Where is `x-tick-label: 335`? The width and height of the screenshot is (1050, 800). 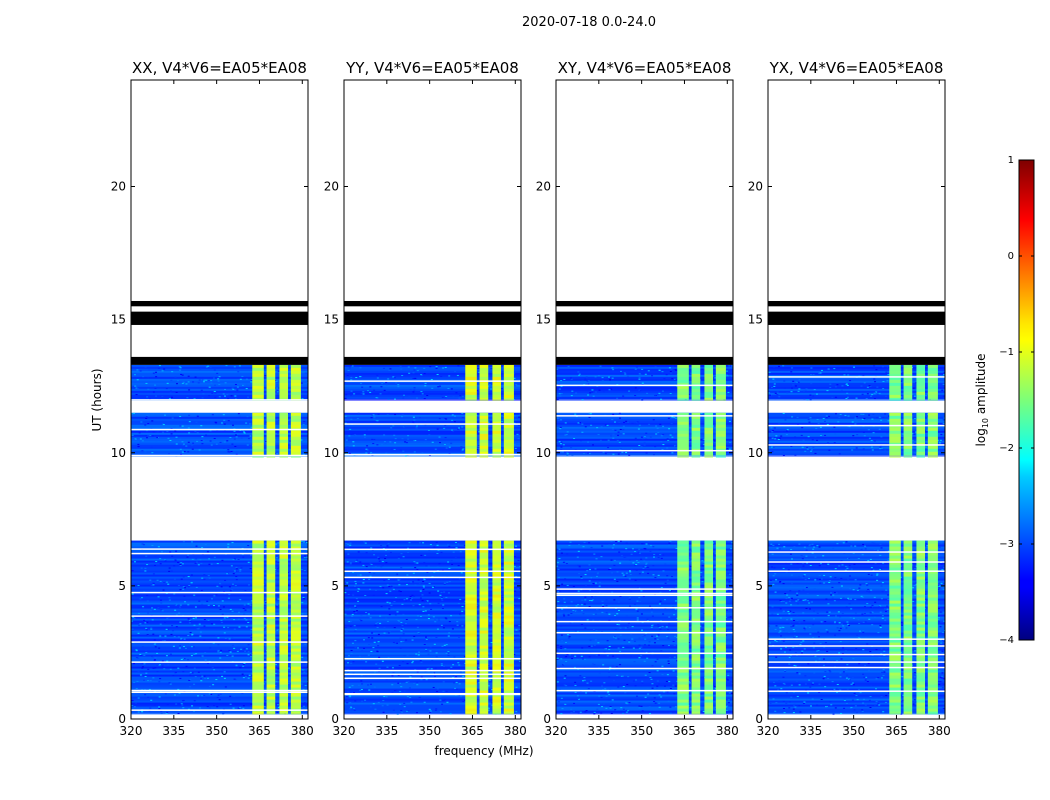 x-tick-label: 335 is located at coordinates (386, 731).